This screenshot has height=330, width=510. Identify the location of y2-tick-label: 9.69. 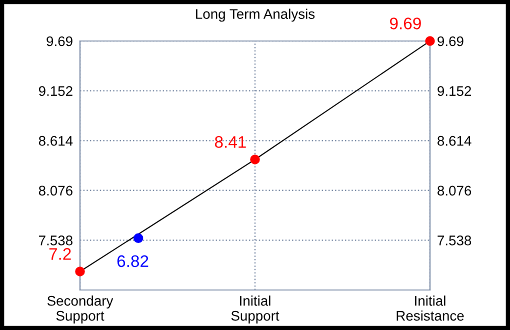
(451, 41).